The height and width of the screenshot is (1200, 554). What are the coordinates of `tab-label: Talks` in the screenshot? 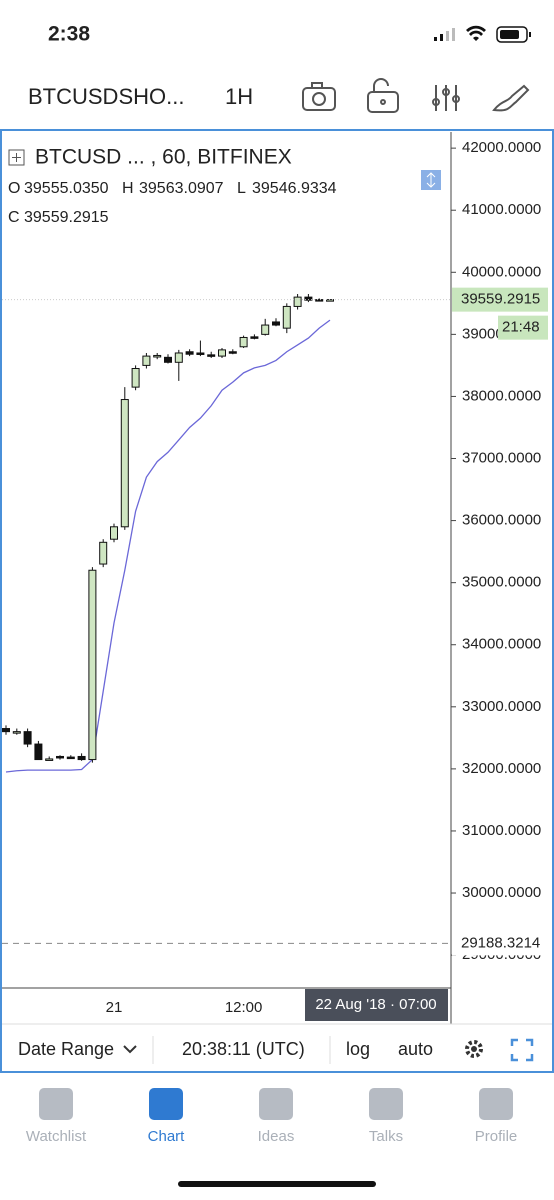 It's located at (386, 1136).